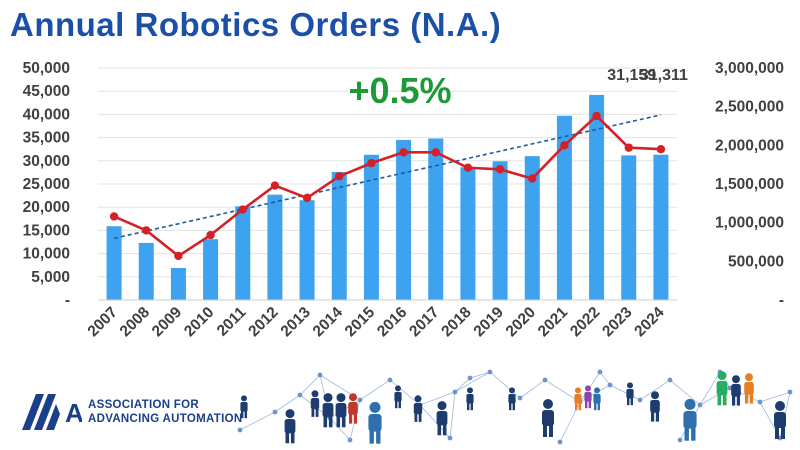 This screenshot has width=800, height=450. What do you see at coordinates (165, 419) in the screenshot?
I see `org-name-line2: ADVANCING AUTOMATION` at bounding box center [165, 419].